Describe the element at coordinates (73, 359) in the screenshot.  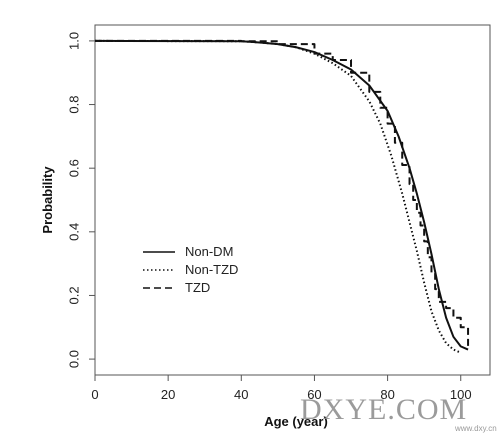
I see `y-tick-label: 0.0` at that location.